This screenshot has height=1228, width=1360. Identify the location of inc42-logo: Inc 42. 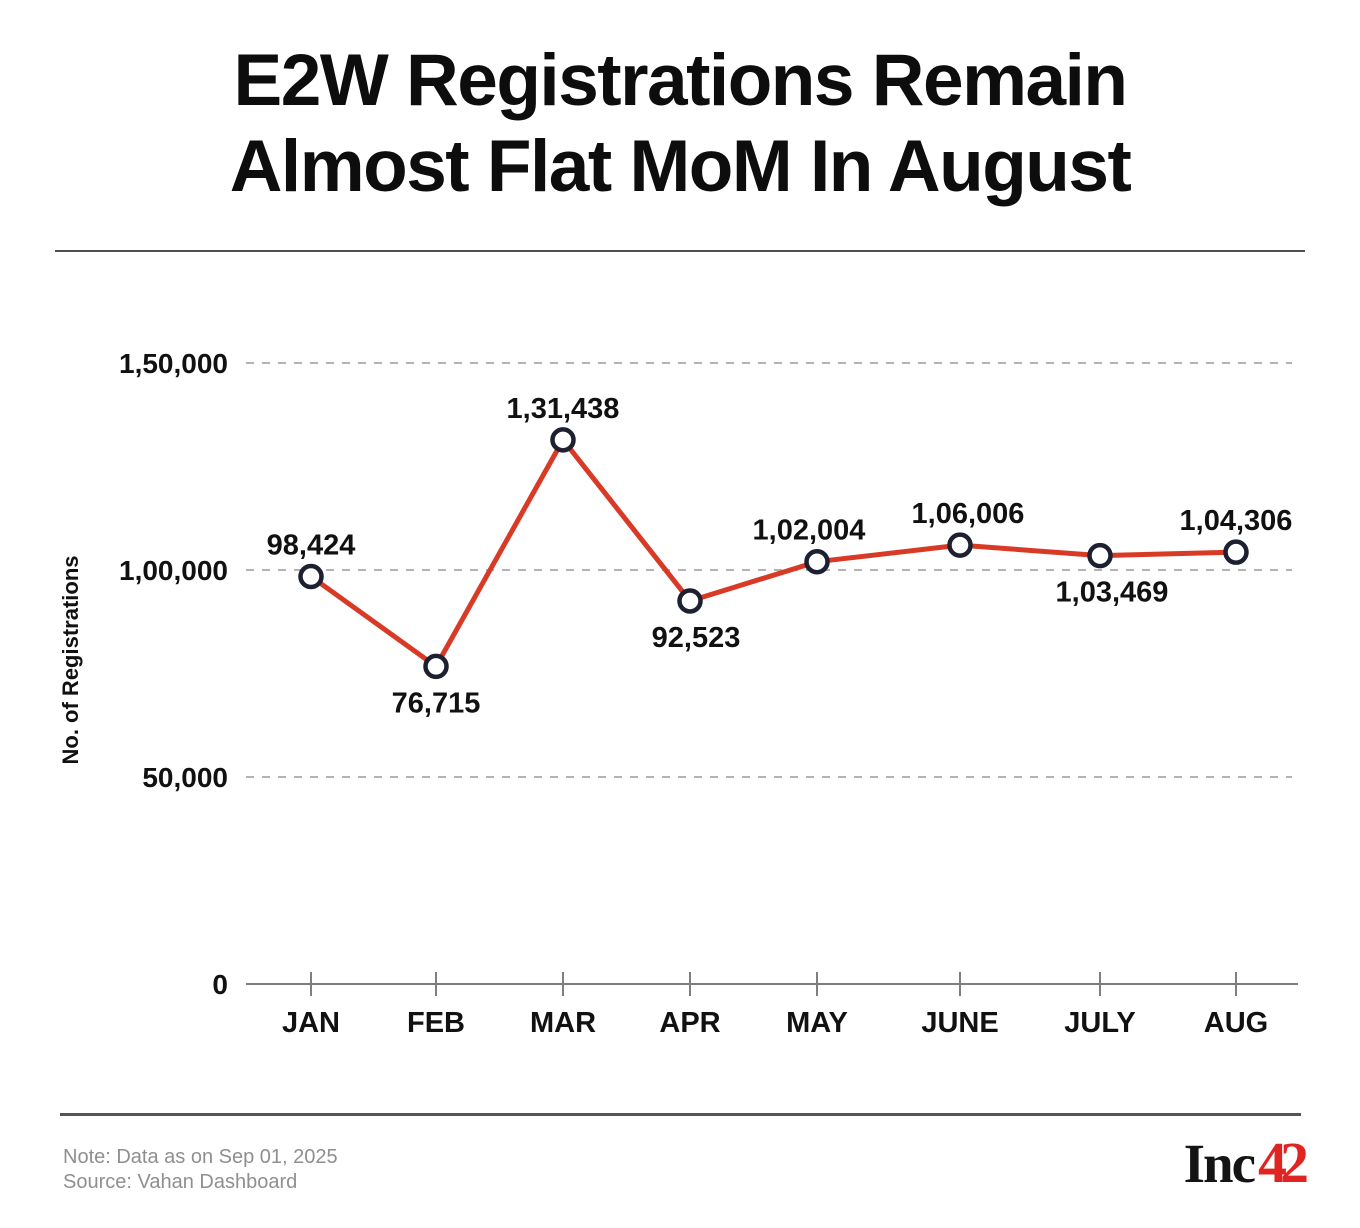
(1246, 1162).